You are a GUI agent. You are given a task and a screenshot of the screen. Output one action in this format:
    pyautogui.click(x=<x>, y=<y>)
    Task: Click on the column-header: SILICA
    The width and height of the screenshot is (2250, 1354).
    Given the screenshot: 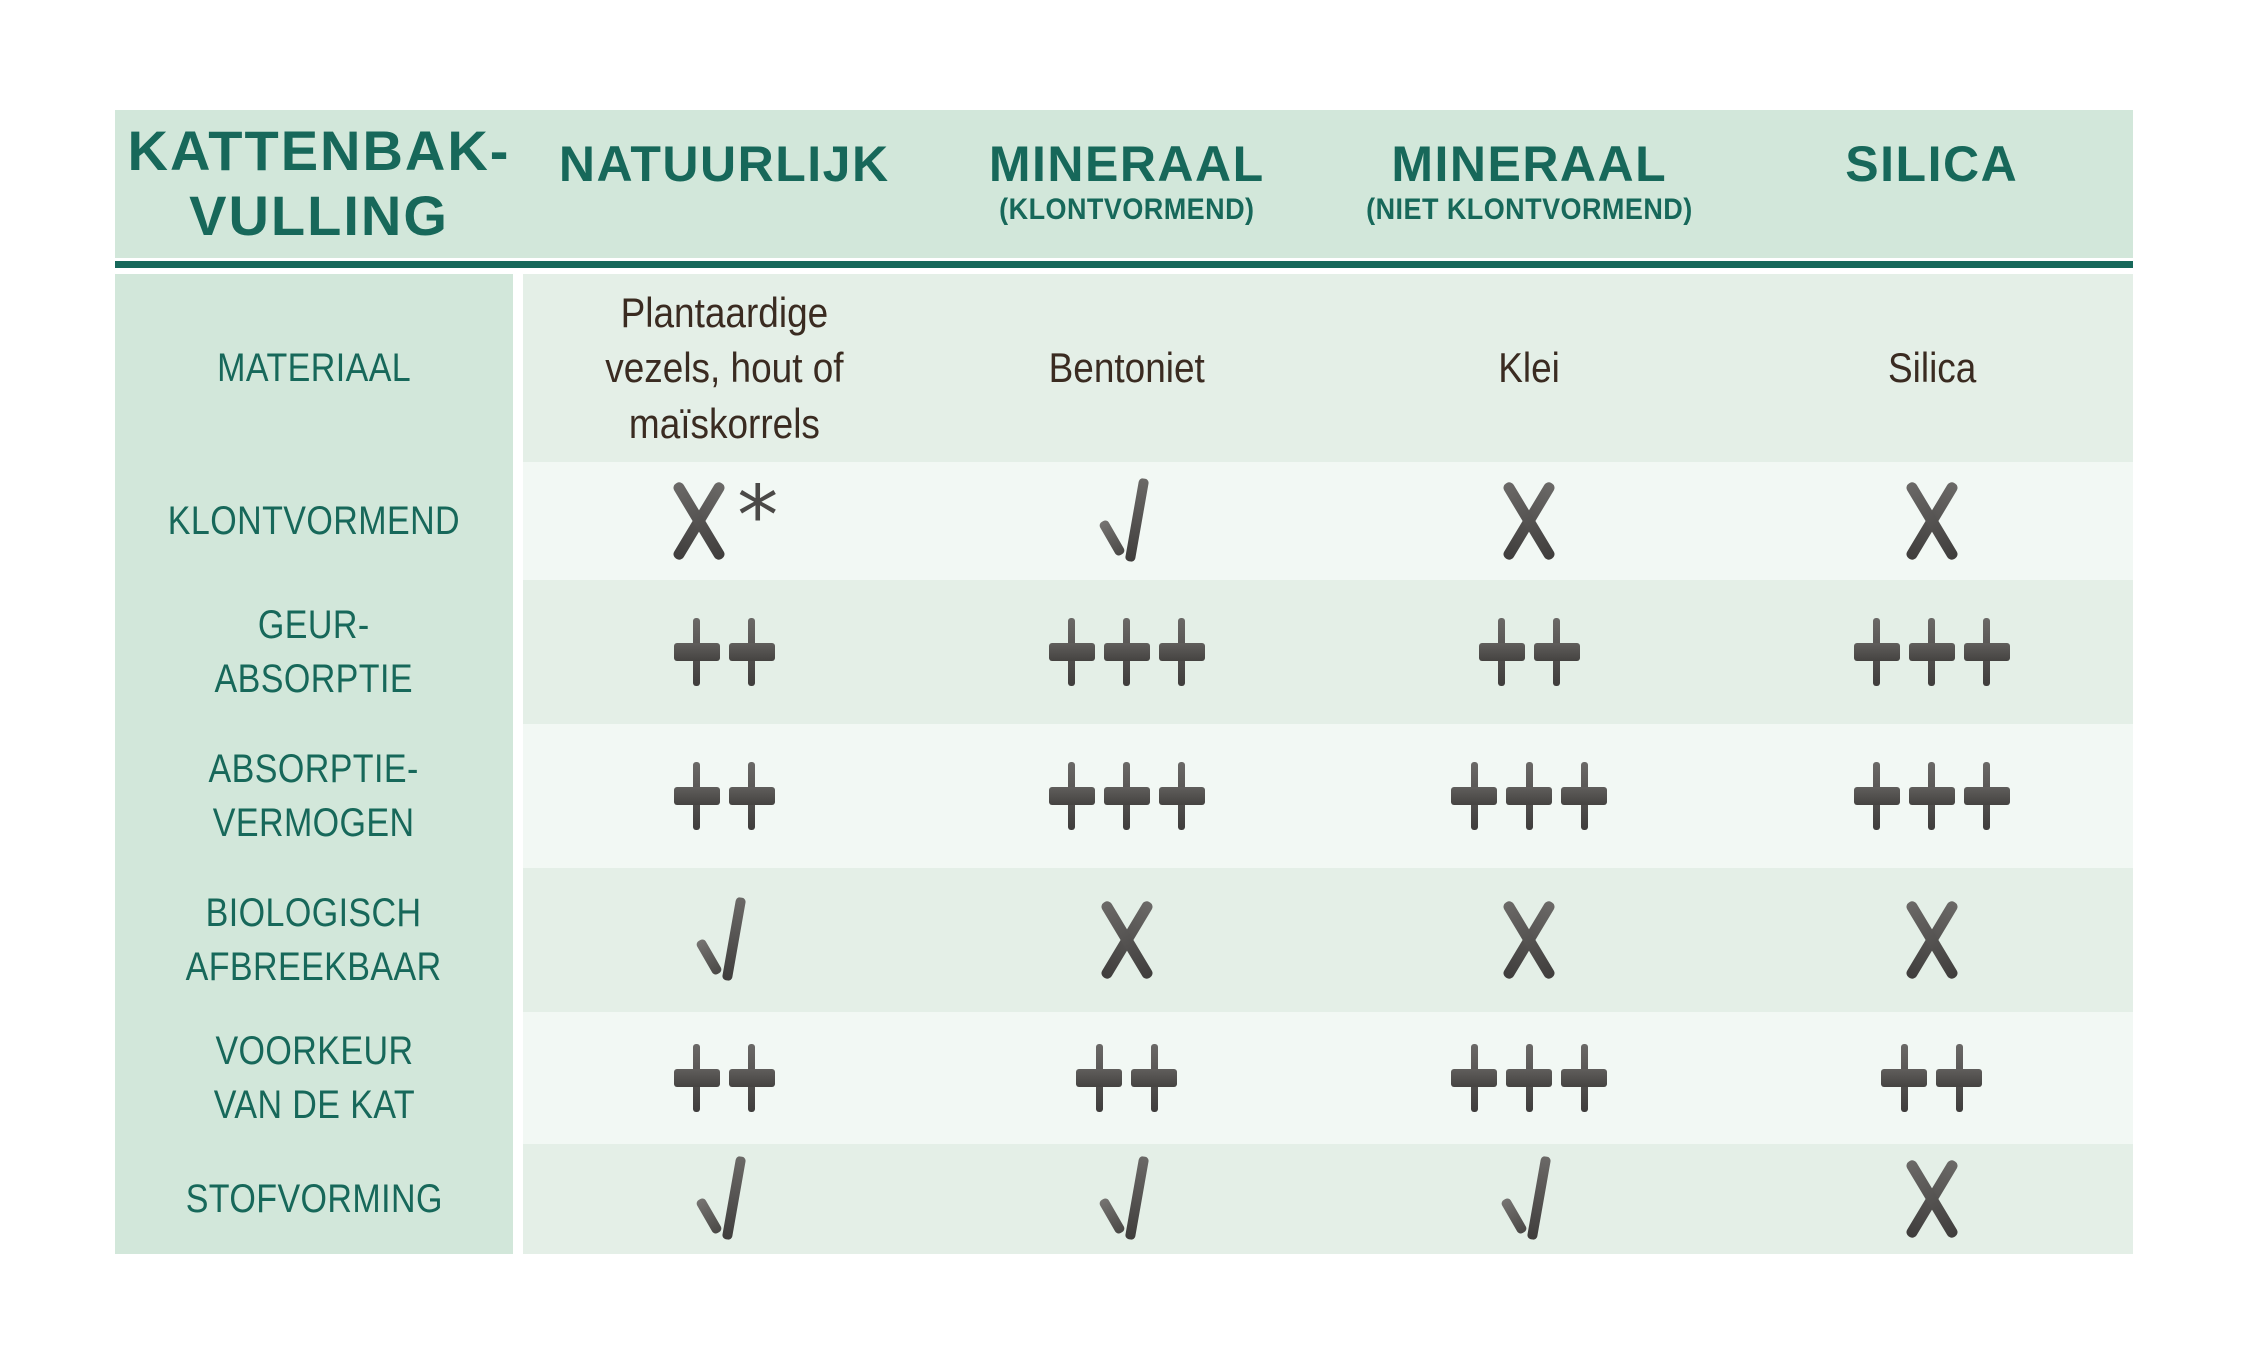 What is the action you would take?
    pyautogui.click(x=1932, y=184)
    